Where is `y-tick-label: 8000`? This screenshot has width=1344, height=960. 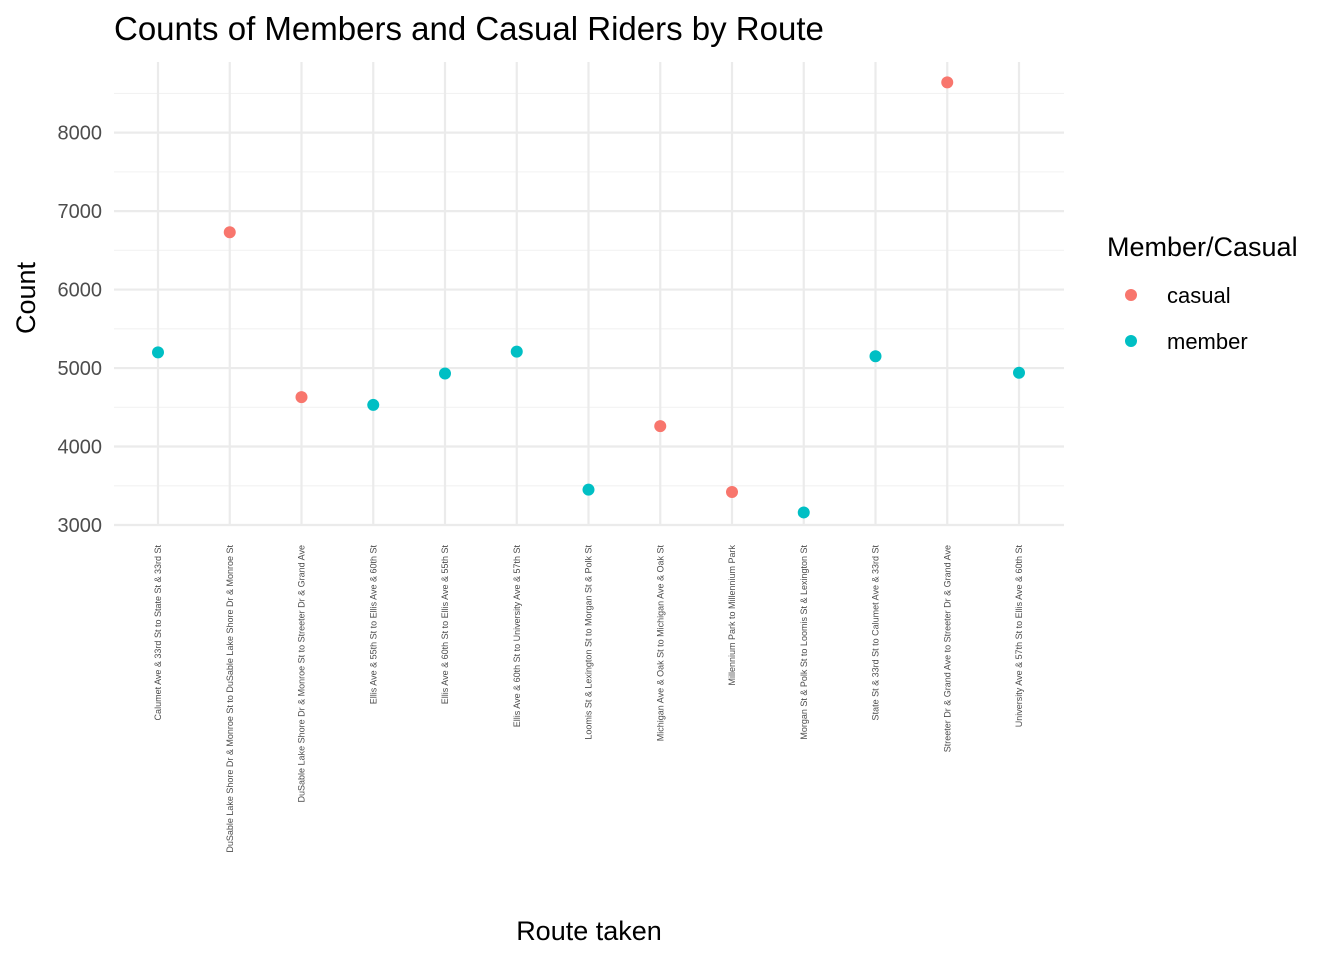
y-tick-label: 8000 is located at coordinates (80, 134).